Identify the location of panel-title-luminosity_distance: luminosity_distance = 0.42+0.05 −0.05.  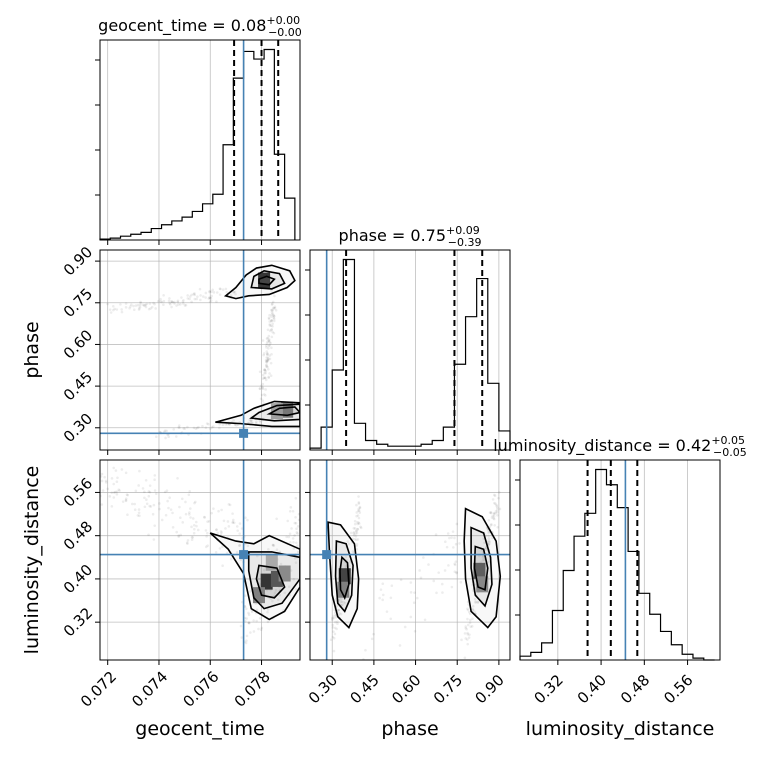
(620, 446).